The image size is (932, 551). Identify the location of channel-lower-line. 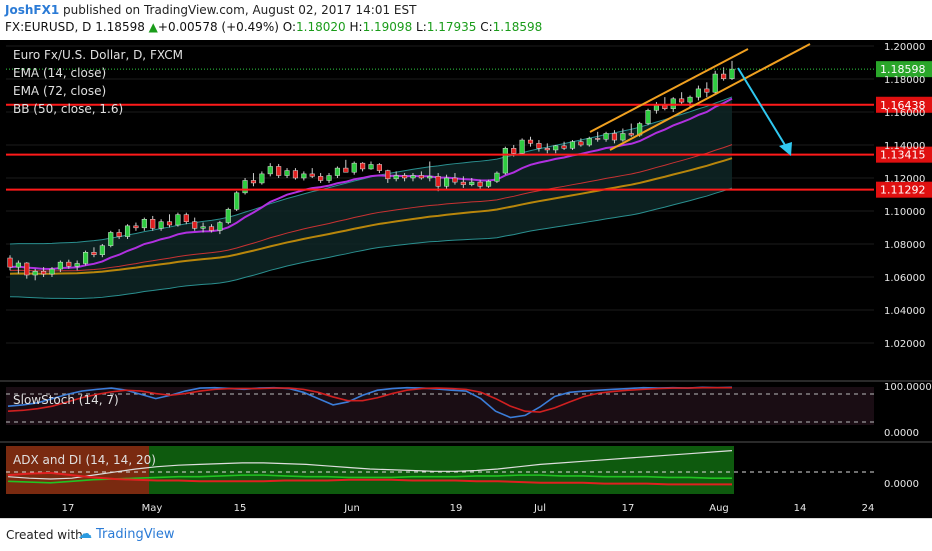
(710, 97).